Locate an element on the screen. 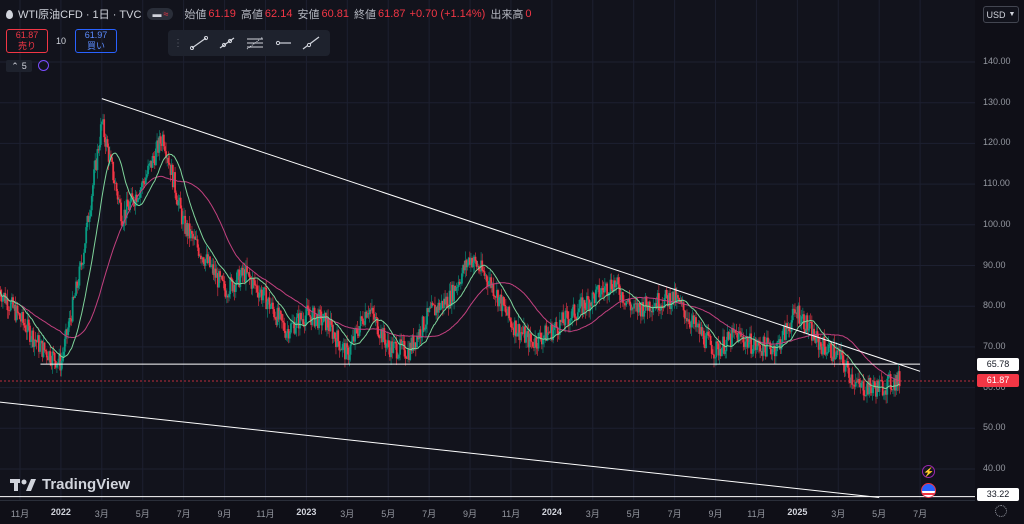  indicator-collapse-button: ⌃ 5 is located at coordinates (19, 66).